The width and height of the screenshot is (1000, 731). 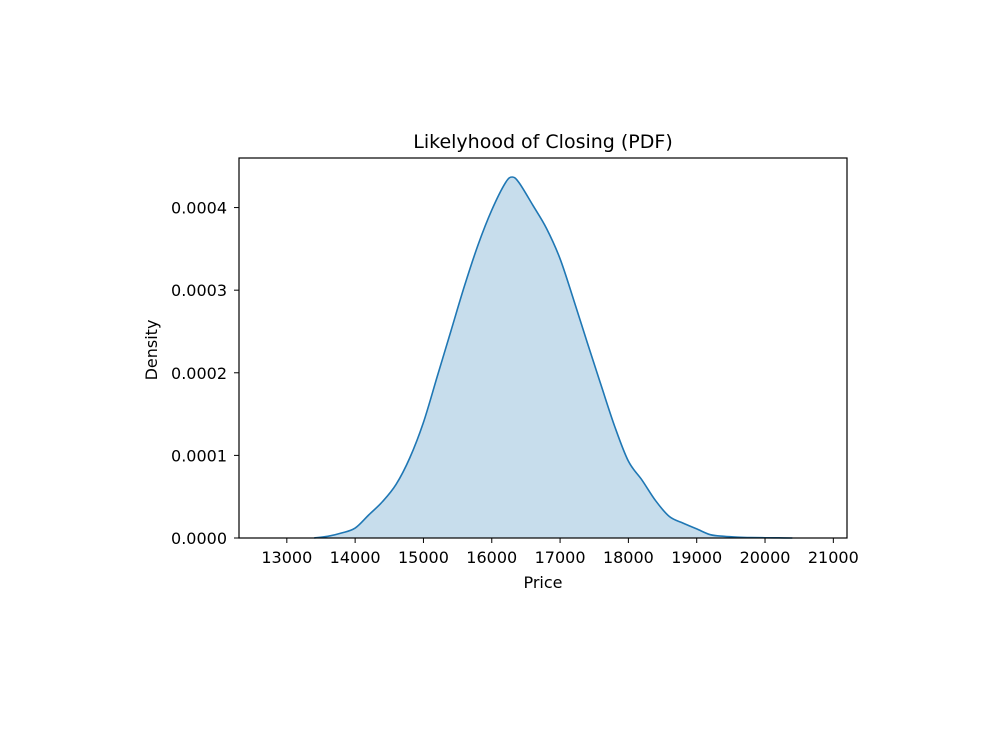 What do you see at coordinates (286, 557) in the screenshot?
I see `x-tick-label: 13000` at bounding box center [286, 557].